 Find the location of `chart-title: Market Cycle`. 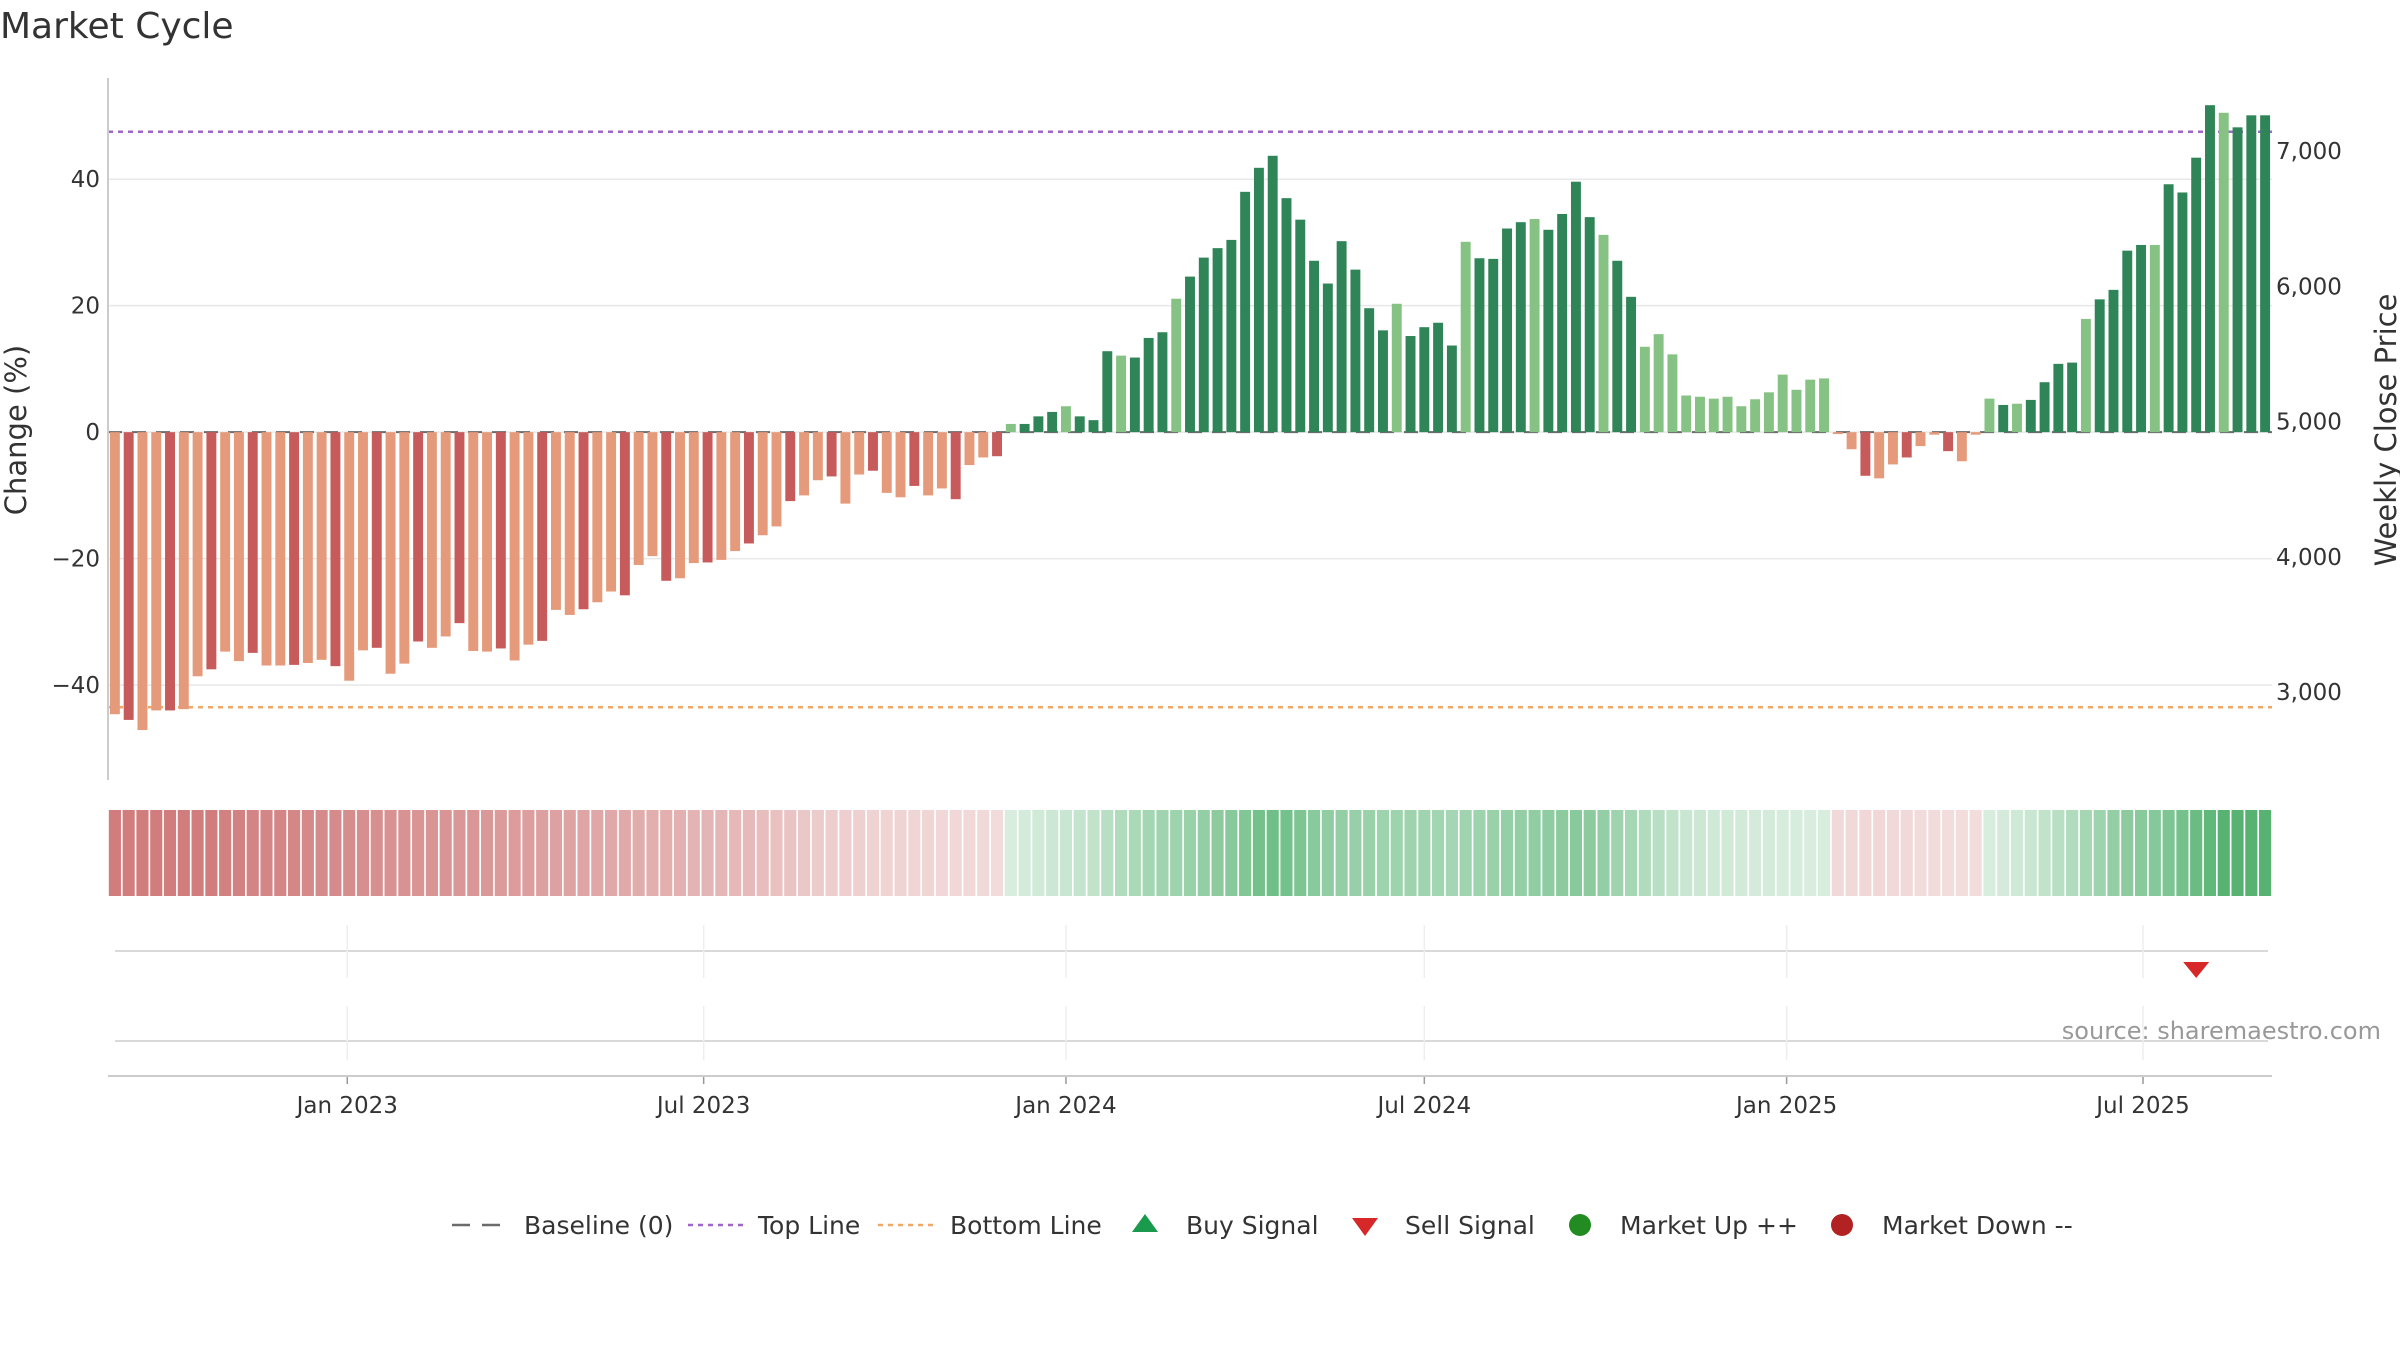

chart-title: Market Cycle is located at coordinates (117, 26).